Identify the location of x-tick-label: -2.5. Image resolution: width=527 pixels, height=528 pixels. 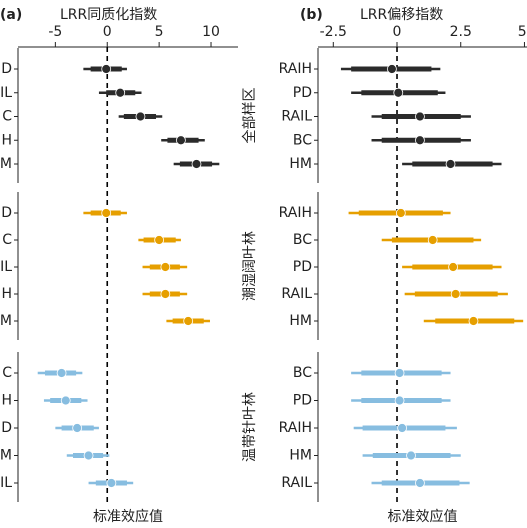
(333, 32).